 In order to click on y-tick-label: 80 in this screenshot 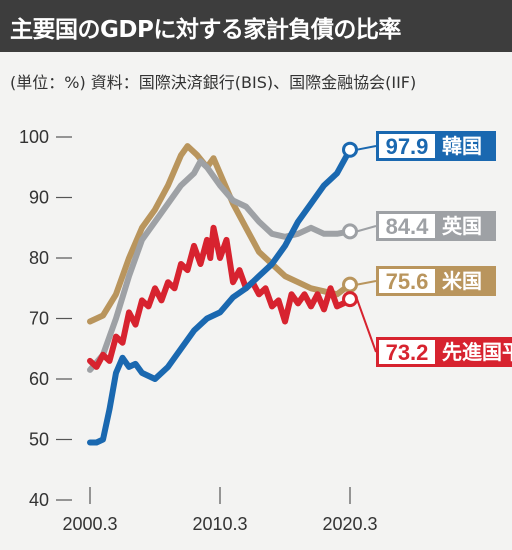, I will do `click(39, 258)`.